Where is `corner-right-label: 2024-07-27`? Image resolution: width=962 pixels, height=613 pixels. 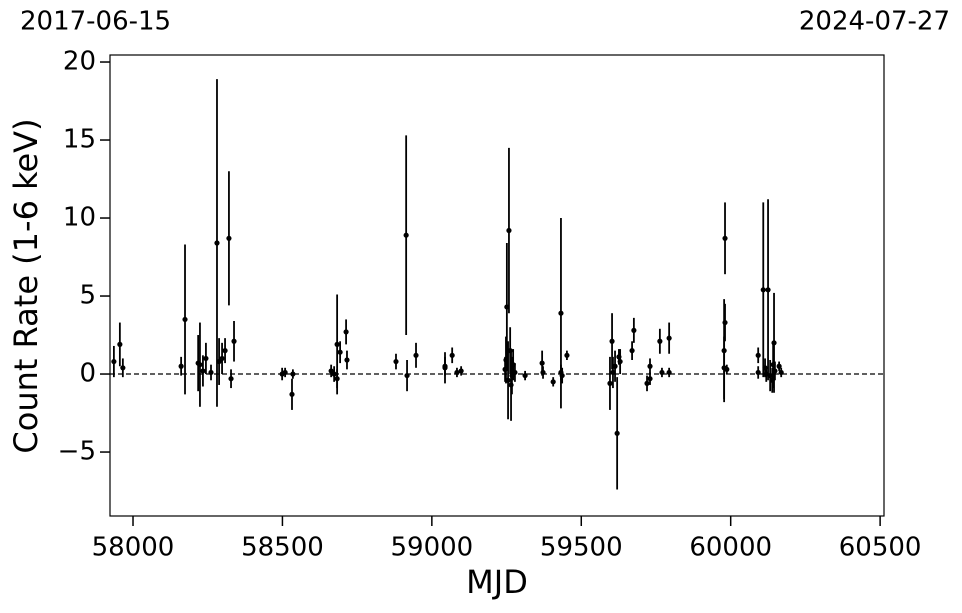
corner-right-label: 2024-07-27 is located at coordinates (874, 22).